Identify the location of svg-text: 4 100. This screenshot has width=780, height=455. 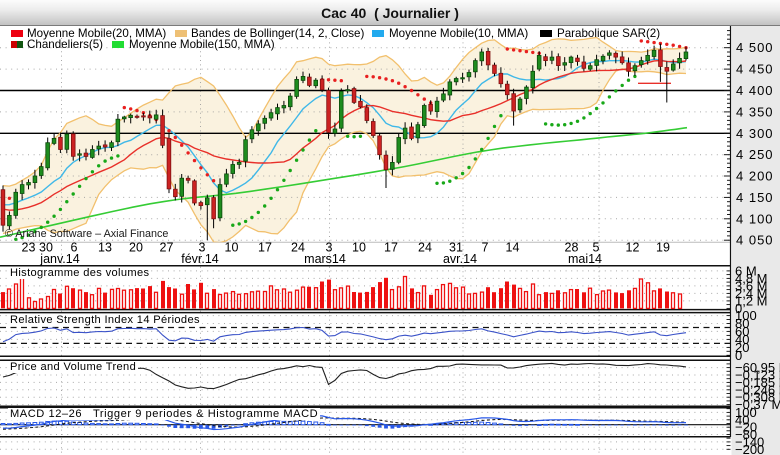
(755, 218).